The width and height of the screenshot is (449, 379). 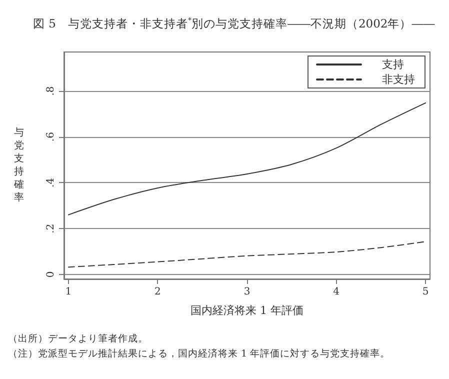 What do you see at coordinates (393, 64) in the screenshot?
I see `legend-label: 支持` at bounding box center [393, 64].